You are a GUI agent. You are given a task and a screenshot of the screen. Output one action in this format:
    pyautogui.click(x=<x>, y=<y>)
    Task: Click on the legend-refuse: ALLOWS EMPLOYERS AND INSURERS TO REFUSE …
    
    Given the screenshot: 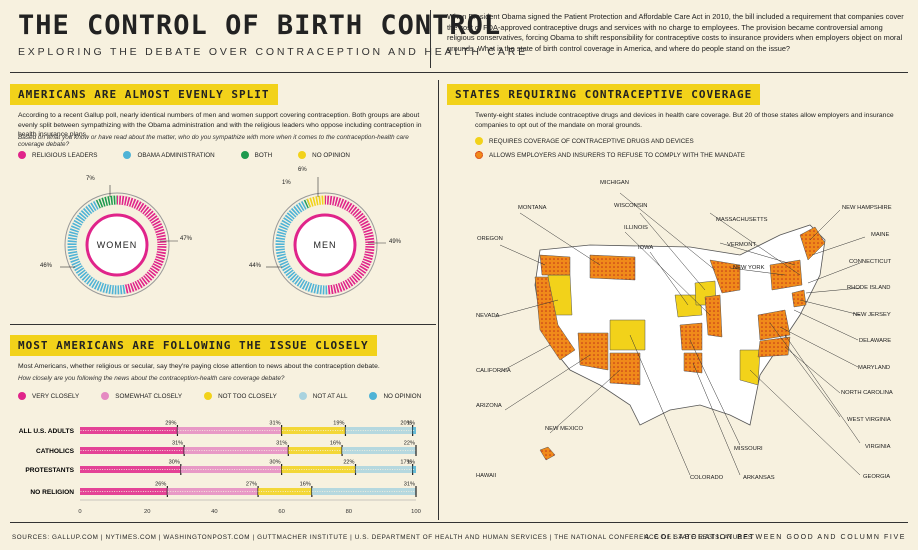 What is the action you would take?
    pyautogui.click(x=610, y=155)
    